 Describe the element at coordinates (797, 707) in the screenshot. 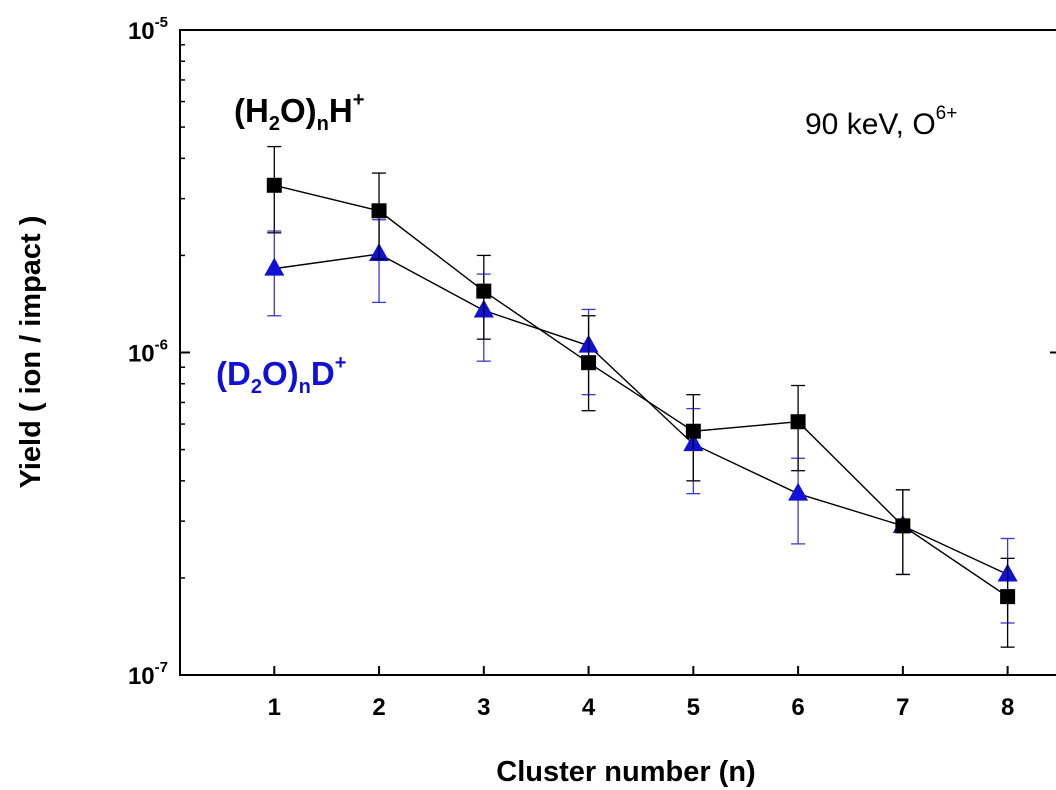

I see `x-tick-label: 6` at that location.